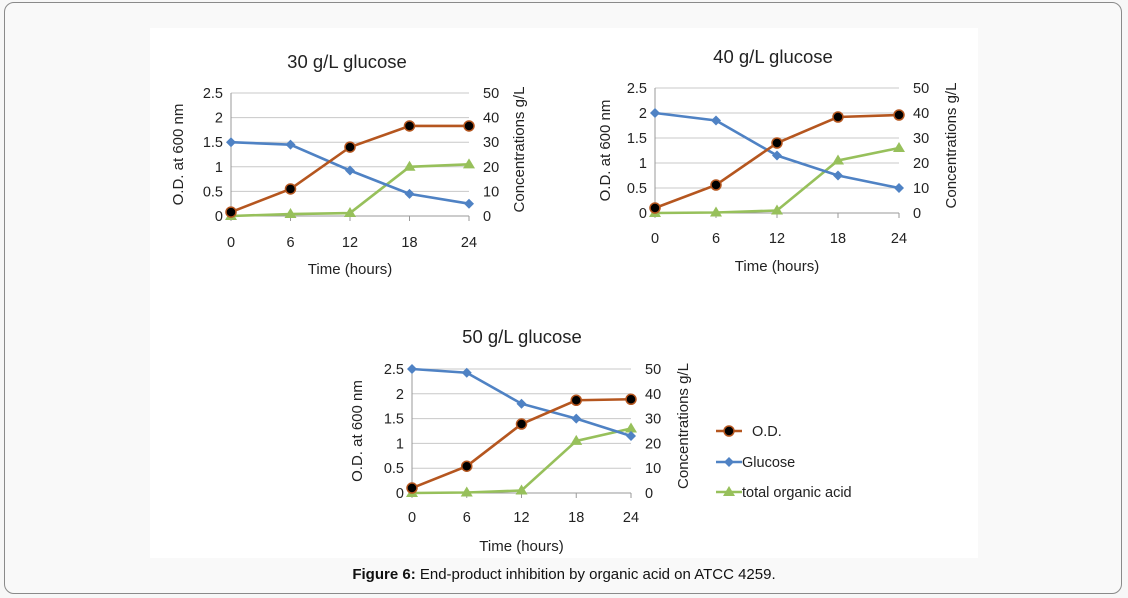  What do you see at coordinates (767, 432) in the screenshot?
I see `legend-label-od: O.D.` at bounding box center [767, 432].